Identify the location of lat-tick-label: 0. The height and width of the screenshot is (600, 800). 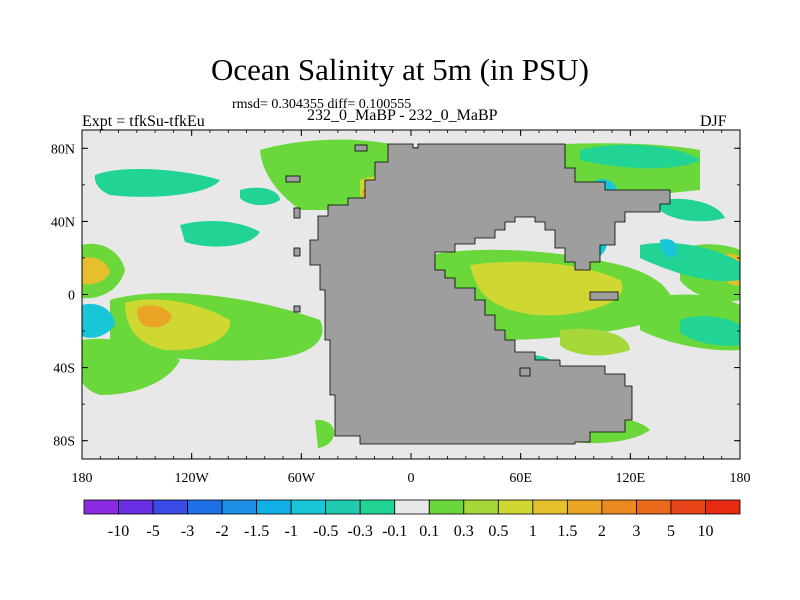
(71, 296).